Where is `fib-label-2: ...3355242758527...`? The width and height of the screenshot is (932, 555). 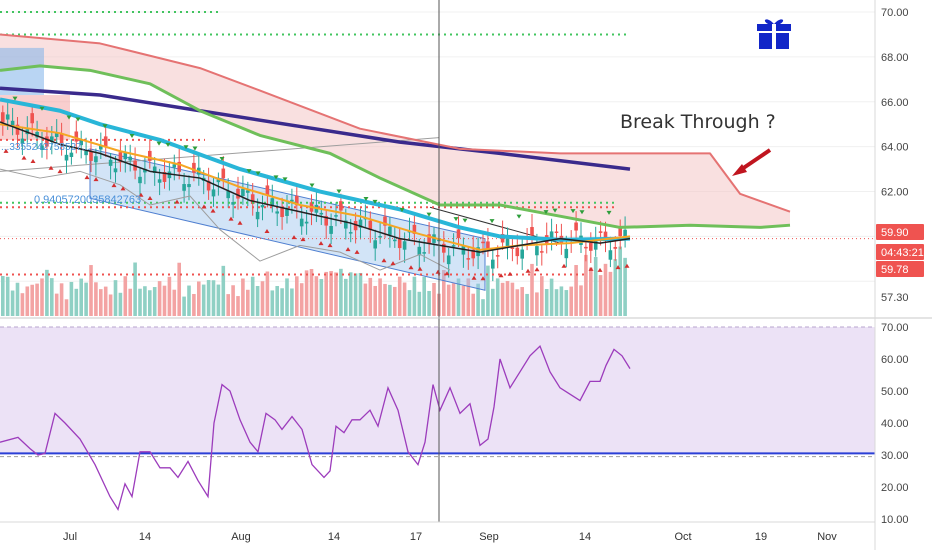 fib-label-2: ...3355242758527... is located at coordinates (45, 147).